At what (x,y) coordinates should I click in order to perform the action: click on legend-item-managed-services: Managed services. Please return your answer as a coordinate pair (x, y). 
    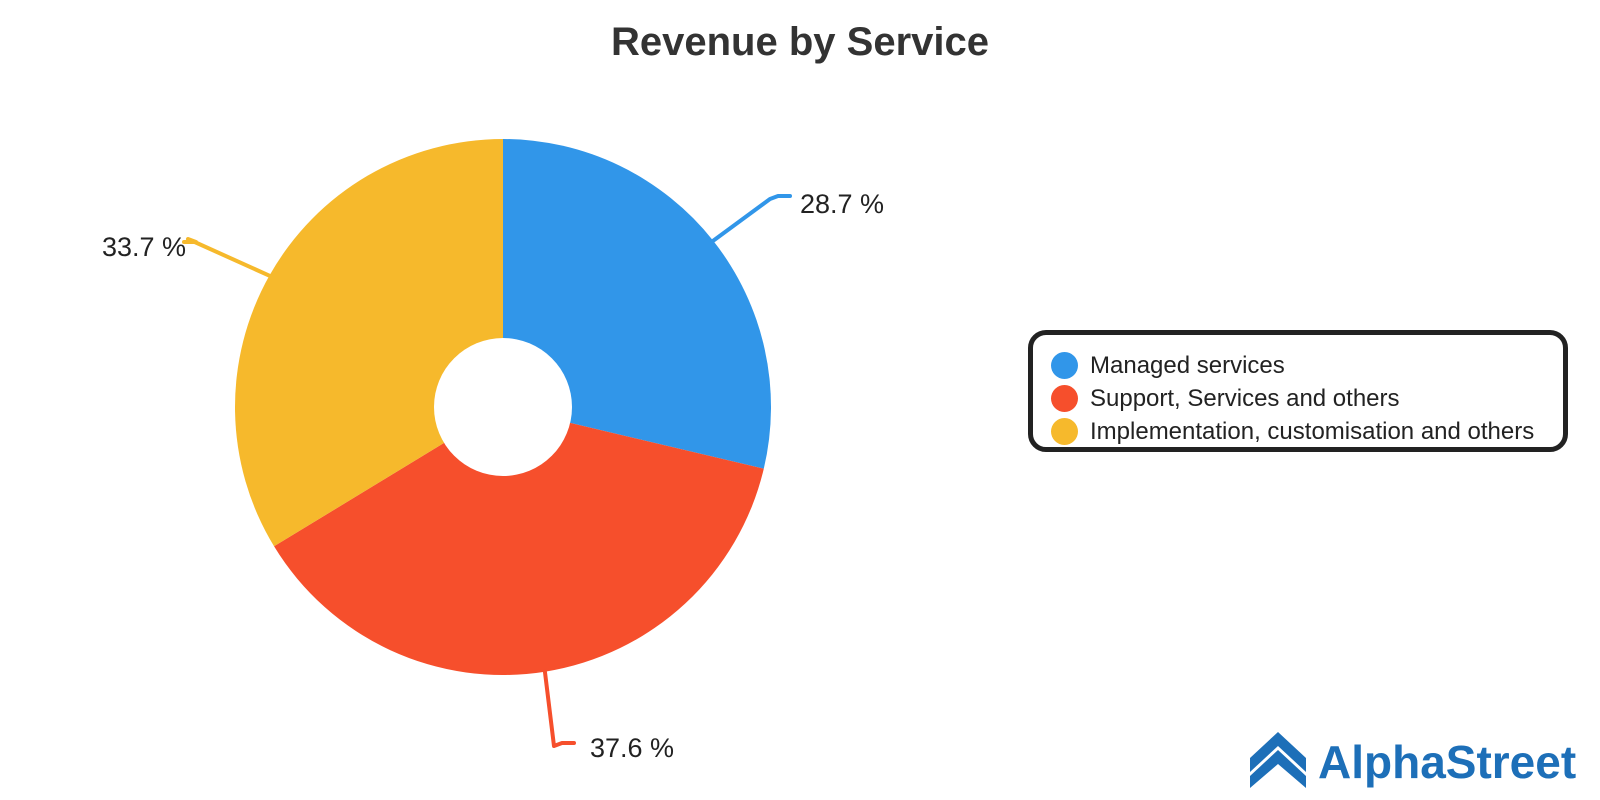
    Looking at the image, I should click on (1307, 365).